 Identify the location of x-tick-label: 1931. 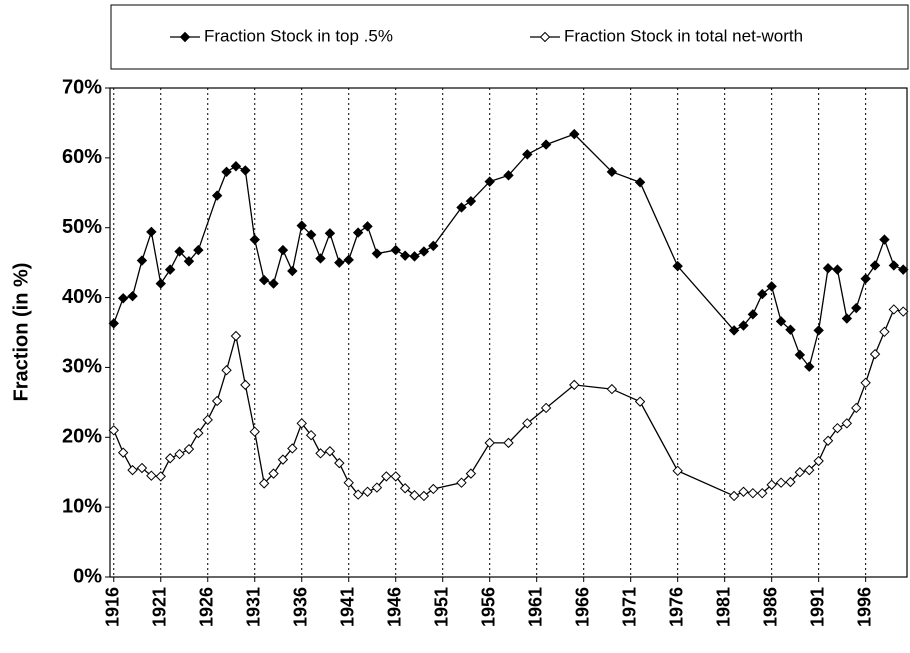
(253, 607).